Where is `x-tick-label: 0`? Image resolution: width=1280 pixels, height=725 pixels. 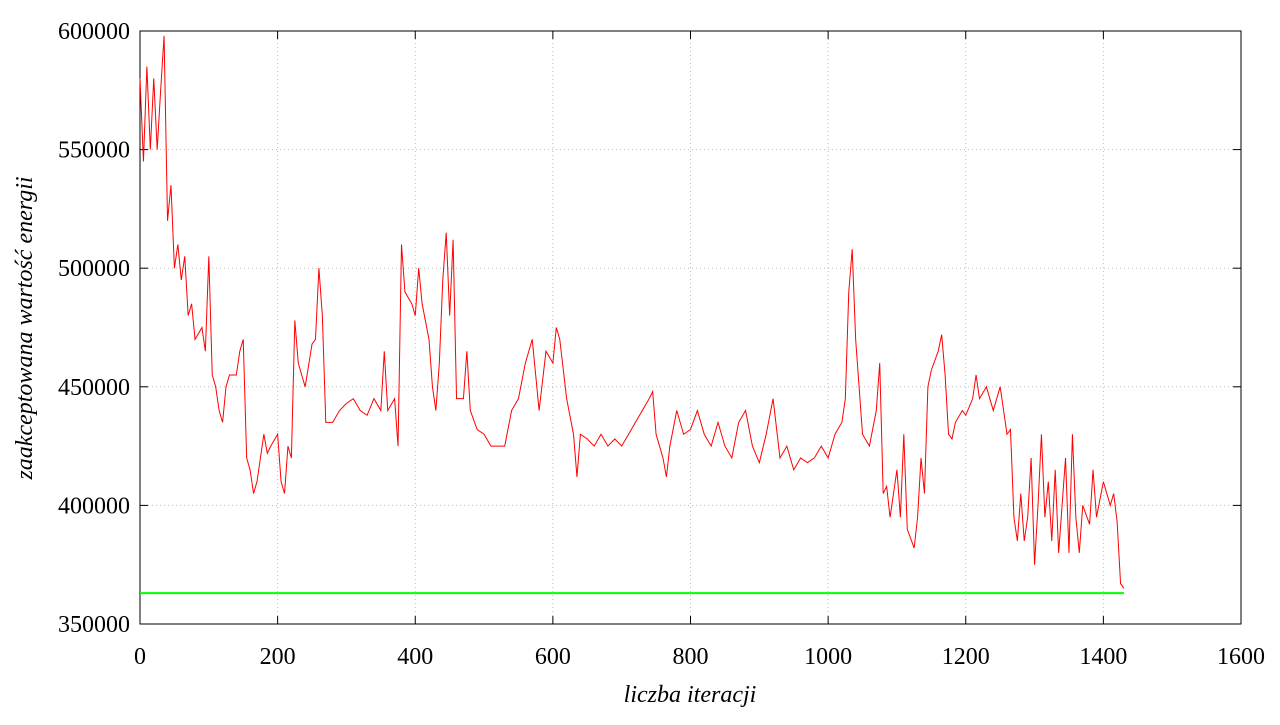 x-tick-label: 0 is located at coordinates (140, 657).